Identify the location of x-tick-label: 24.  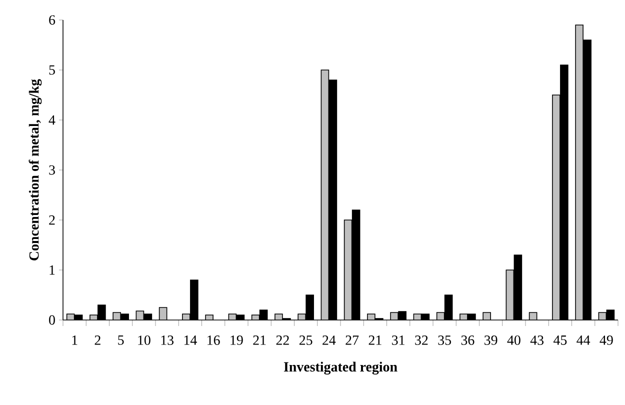
(329, 340).